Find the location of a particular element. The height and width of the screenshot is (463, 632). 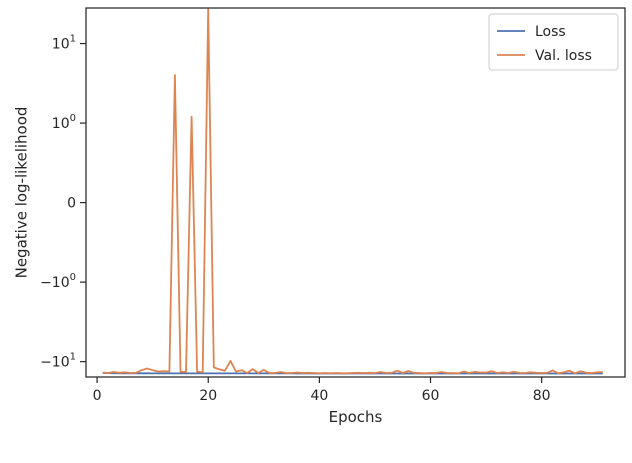

y-tick-label: −101 is located at coordinates (58, 361).